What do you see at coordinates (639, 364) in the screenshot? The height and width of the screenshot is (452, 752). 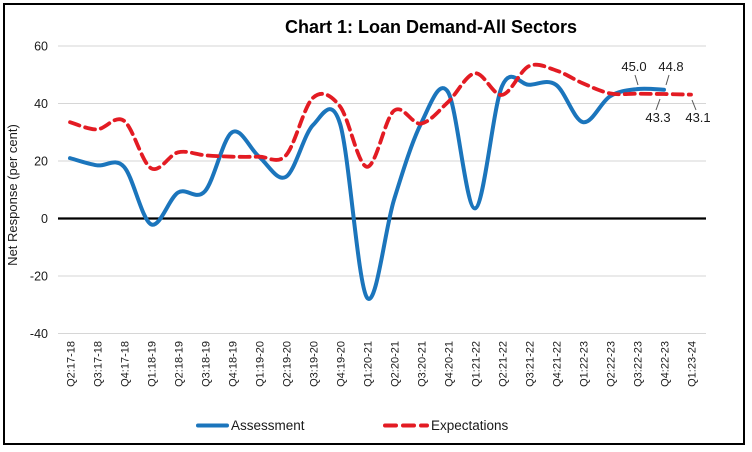 I see `x-axis-label: Q3:22-23` at bounding box center [639, 364].